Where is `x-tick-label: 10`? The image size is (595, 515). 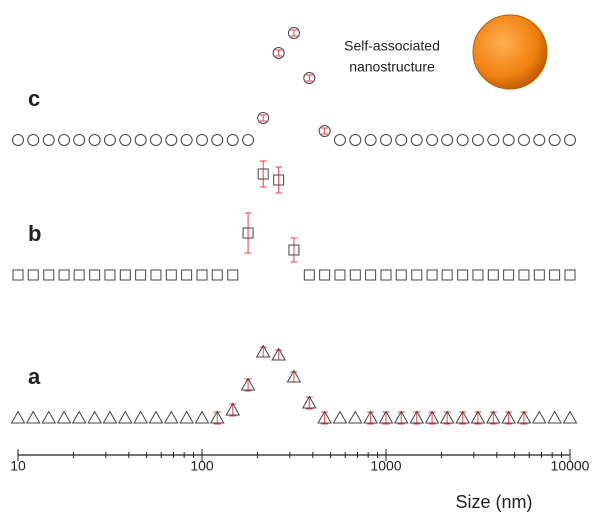 x-tick-label: 10 is located at coordinates (18, 466).